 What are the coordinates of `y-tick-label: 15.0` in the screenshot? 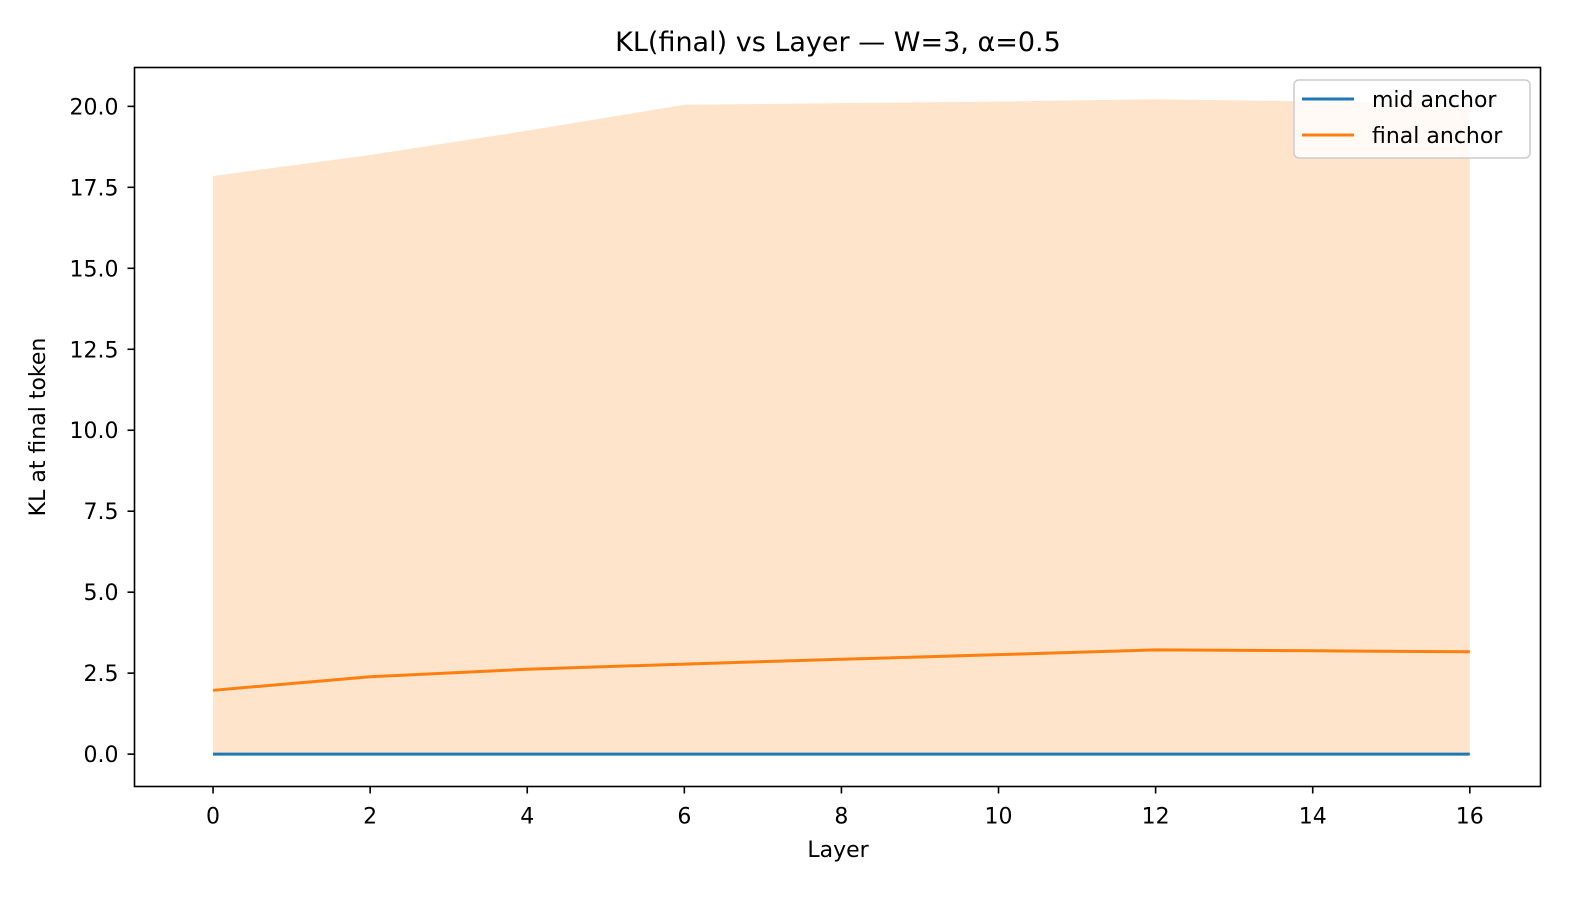 It's located at (94, 269).